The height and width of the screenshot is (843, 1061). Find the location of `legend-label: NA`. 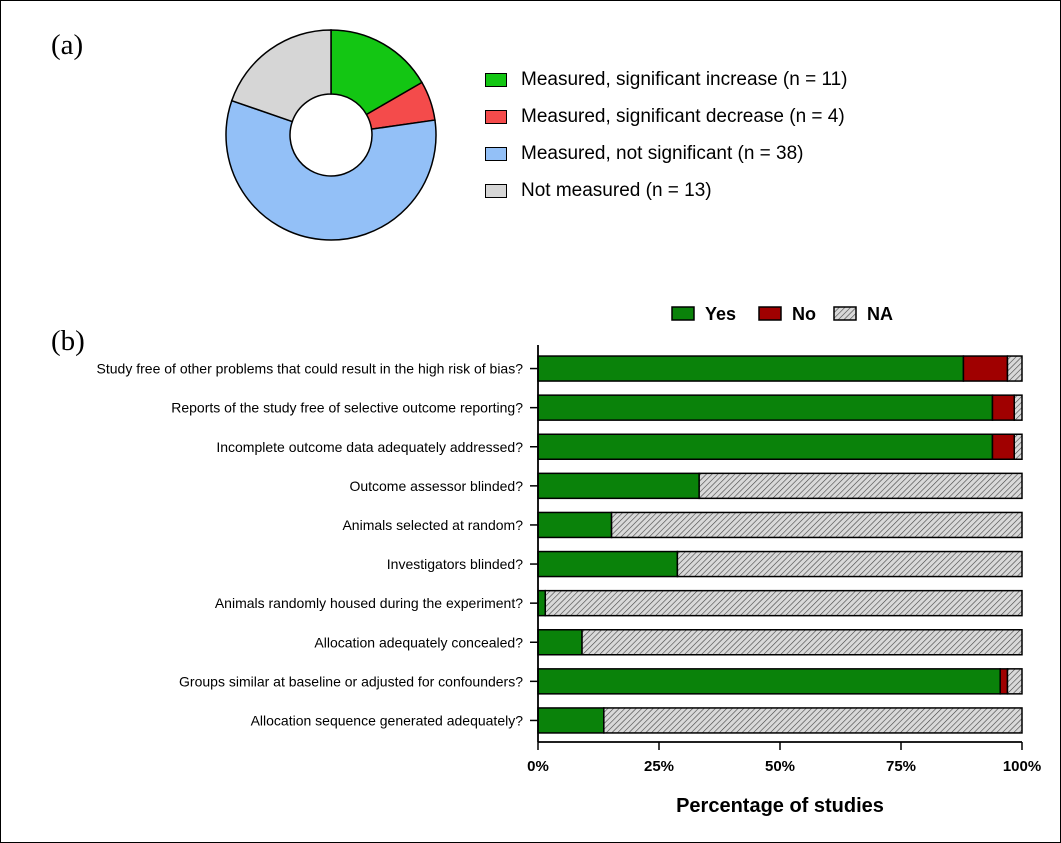

legend-label: NA is located at coordinates (880, 314).